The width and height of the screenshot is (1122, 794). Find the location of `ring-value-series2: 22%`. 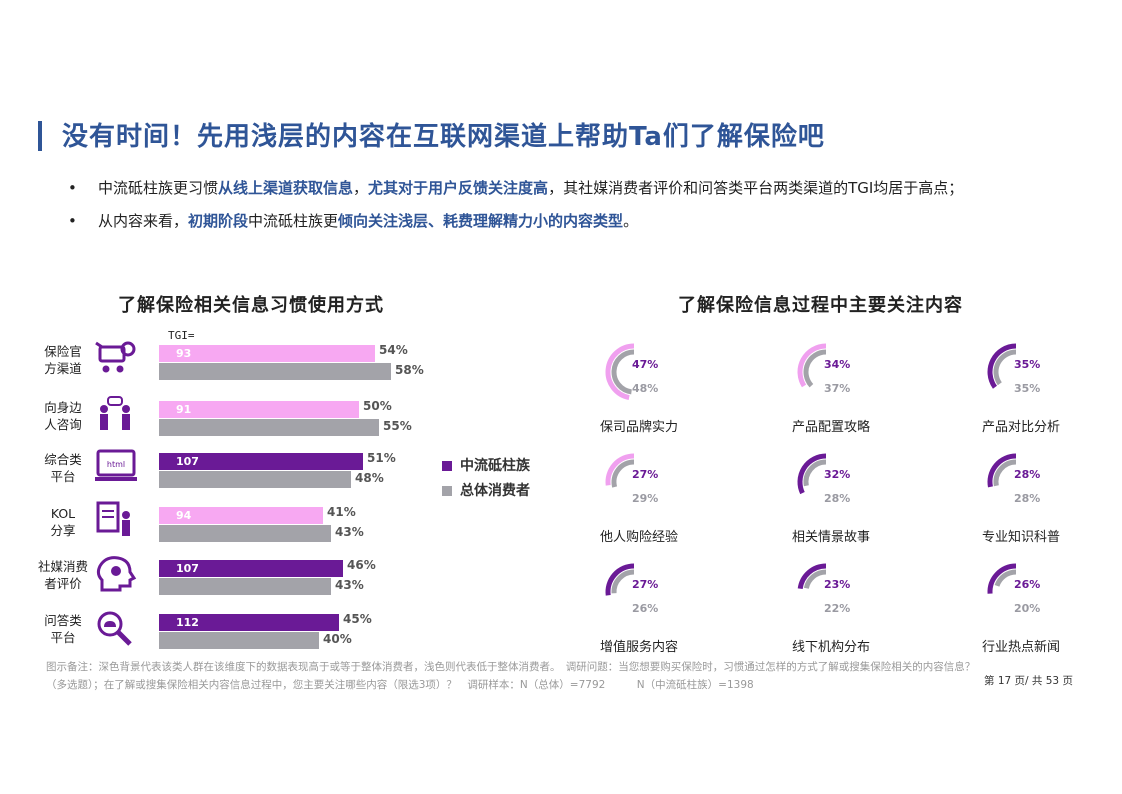

ring-value-series2: 22% is located at coordinates (837, 608).